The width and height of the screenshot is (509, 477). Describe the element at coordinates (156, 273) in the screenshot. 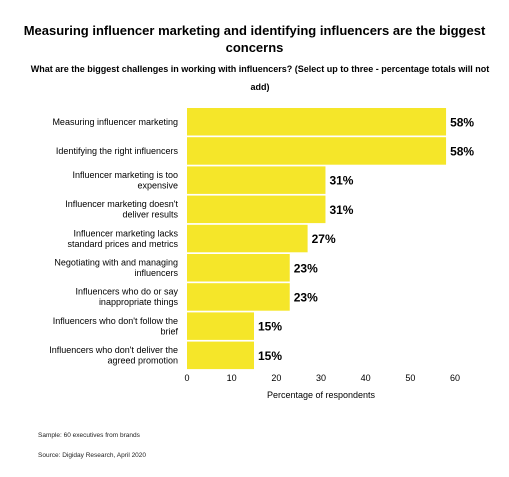

I see `category-label-6-line-2: influencers` at that location.